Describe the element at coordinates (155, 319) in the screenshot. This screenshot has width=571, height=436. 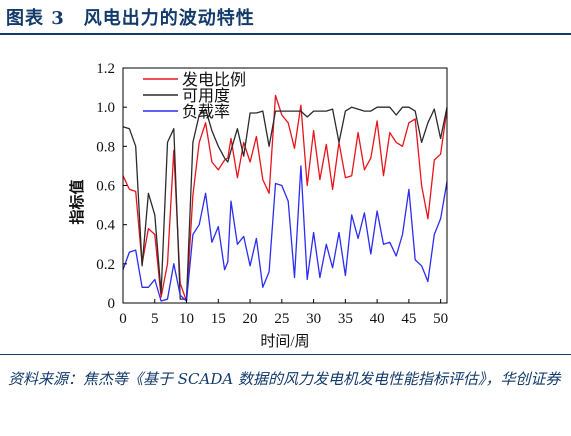
I see `x-tick-label: 5` at that location.